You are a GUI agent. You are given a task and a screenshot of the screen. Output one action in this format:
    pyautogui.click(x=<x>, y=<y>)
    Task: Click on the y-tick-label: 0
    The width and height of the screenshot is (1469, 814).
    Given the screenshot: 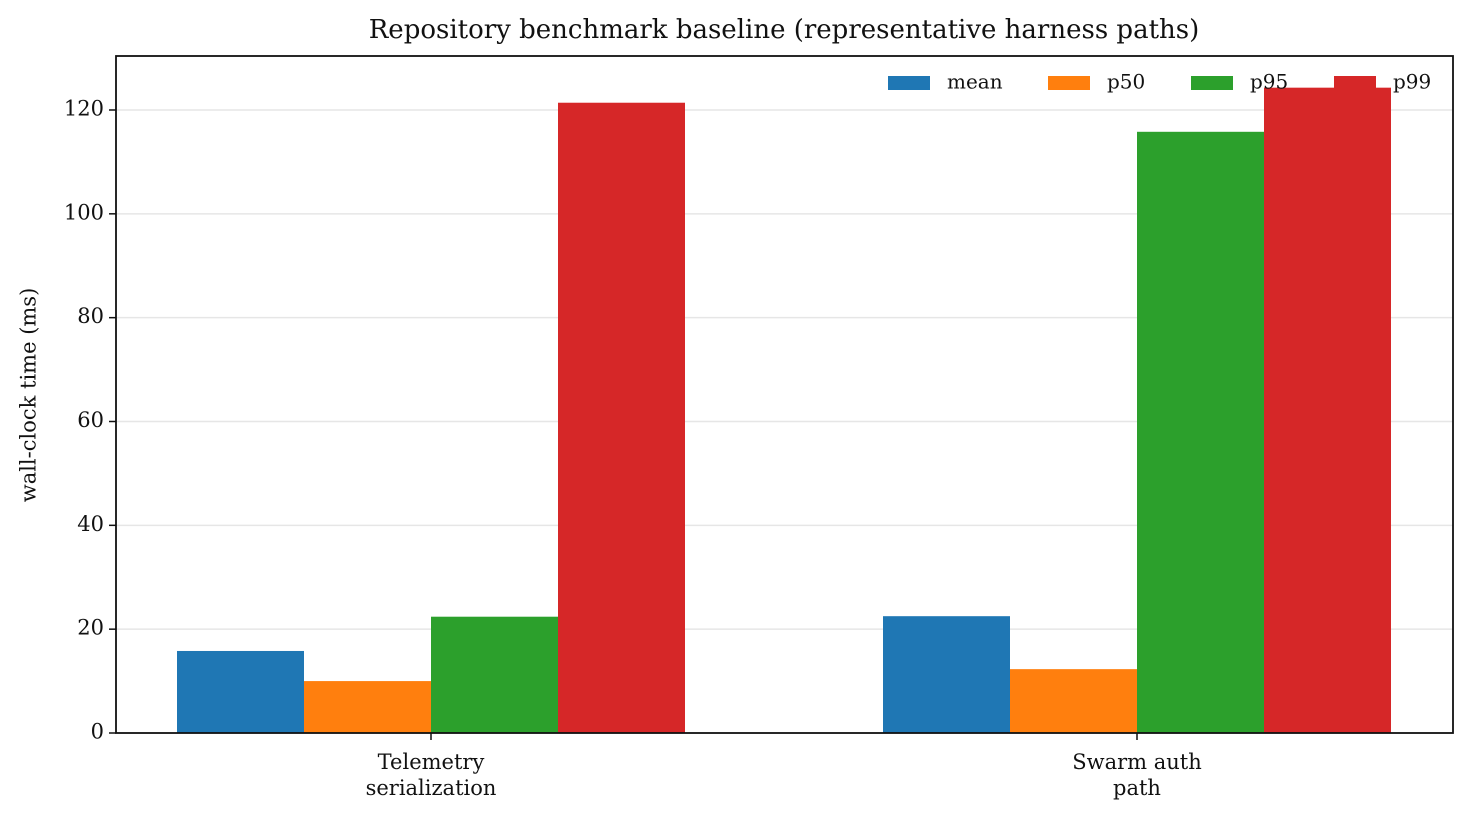 What is the action you would take?
    pyautogui.click(x=97, y=732)
    